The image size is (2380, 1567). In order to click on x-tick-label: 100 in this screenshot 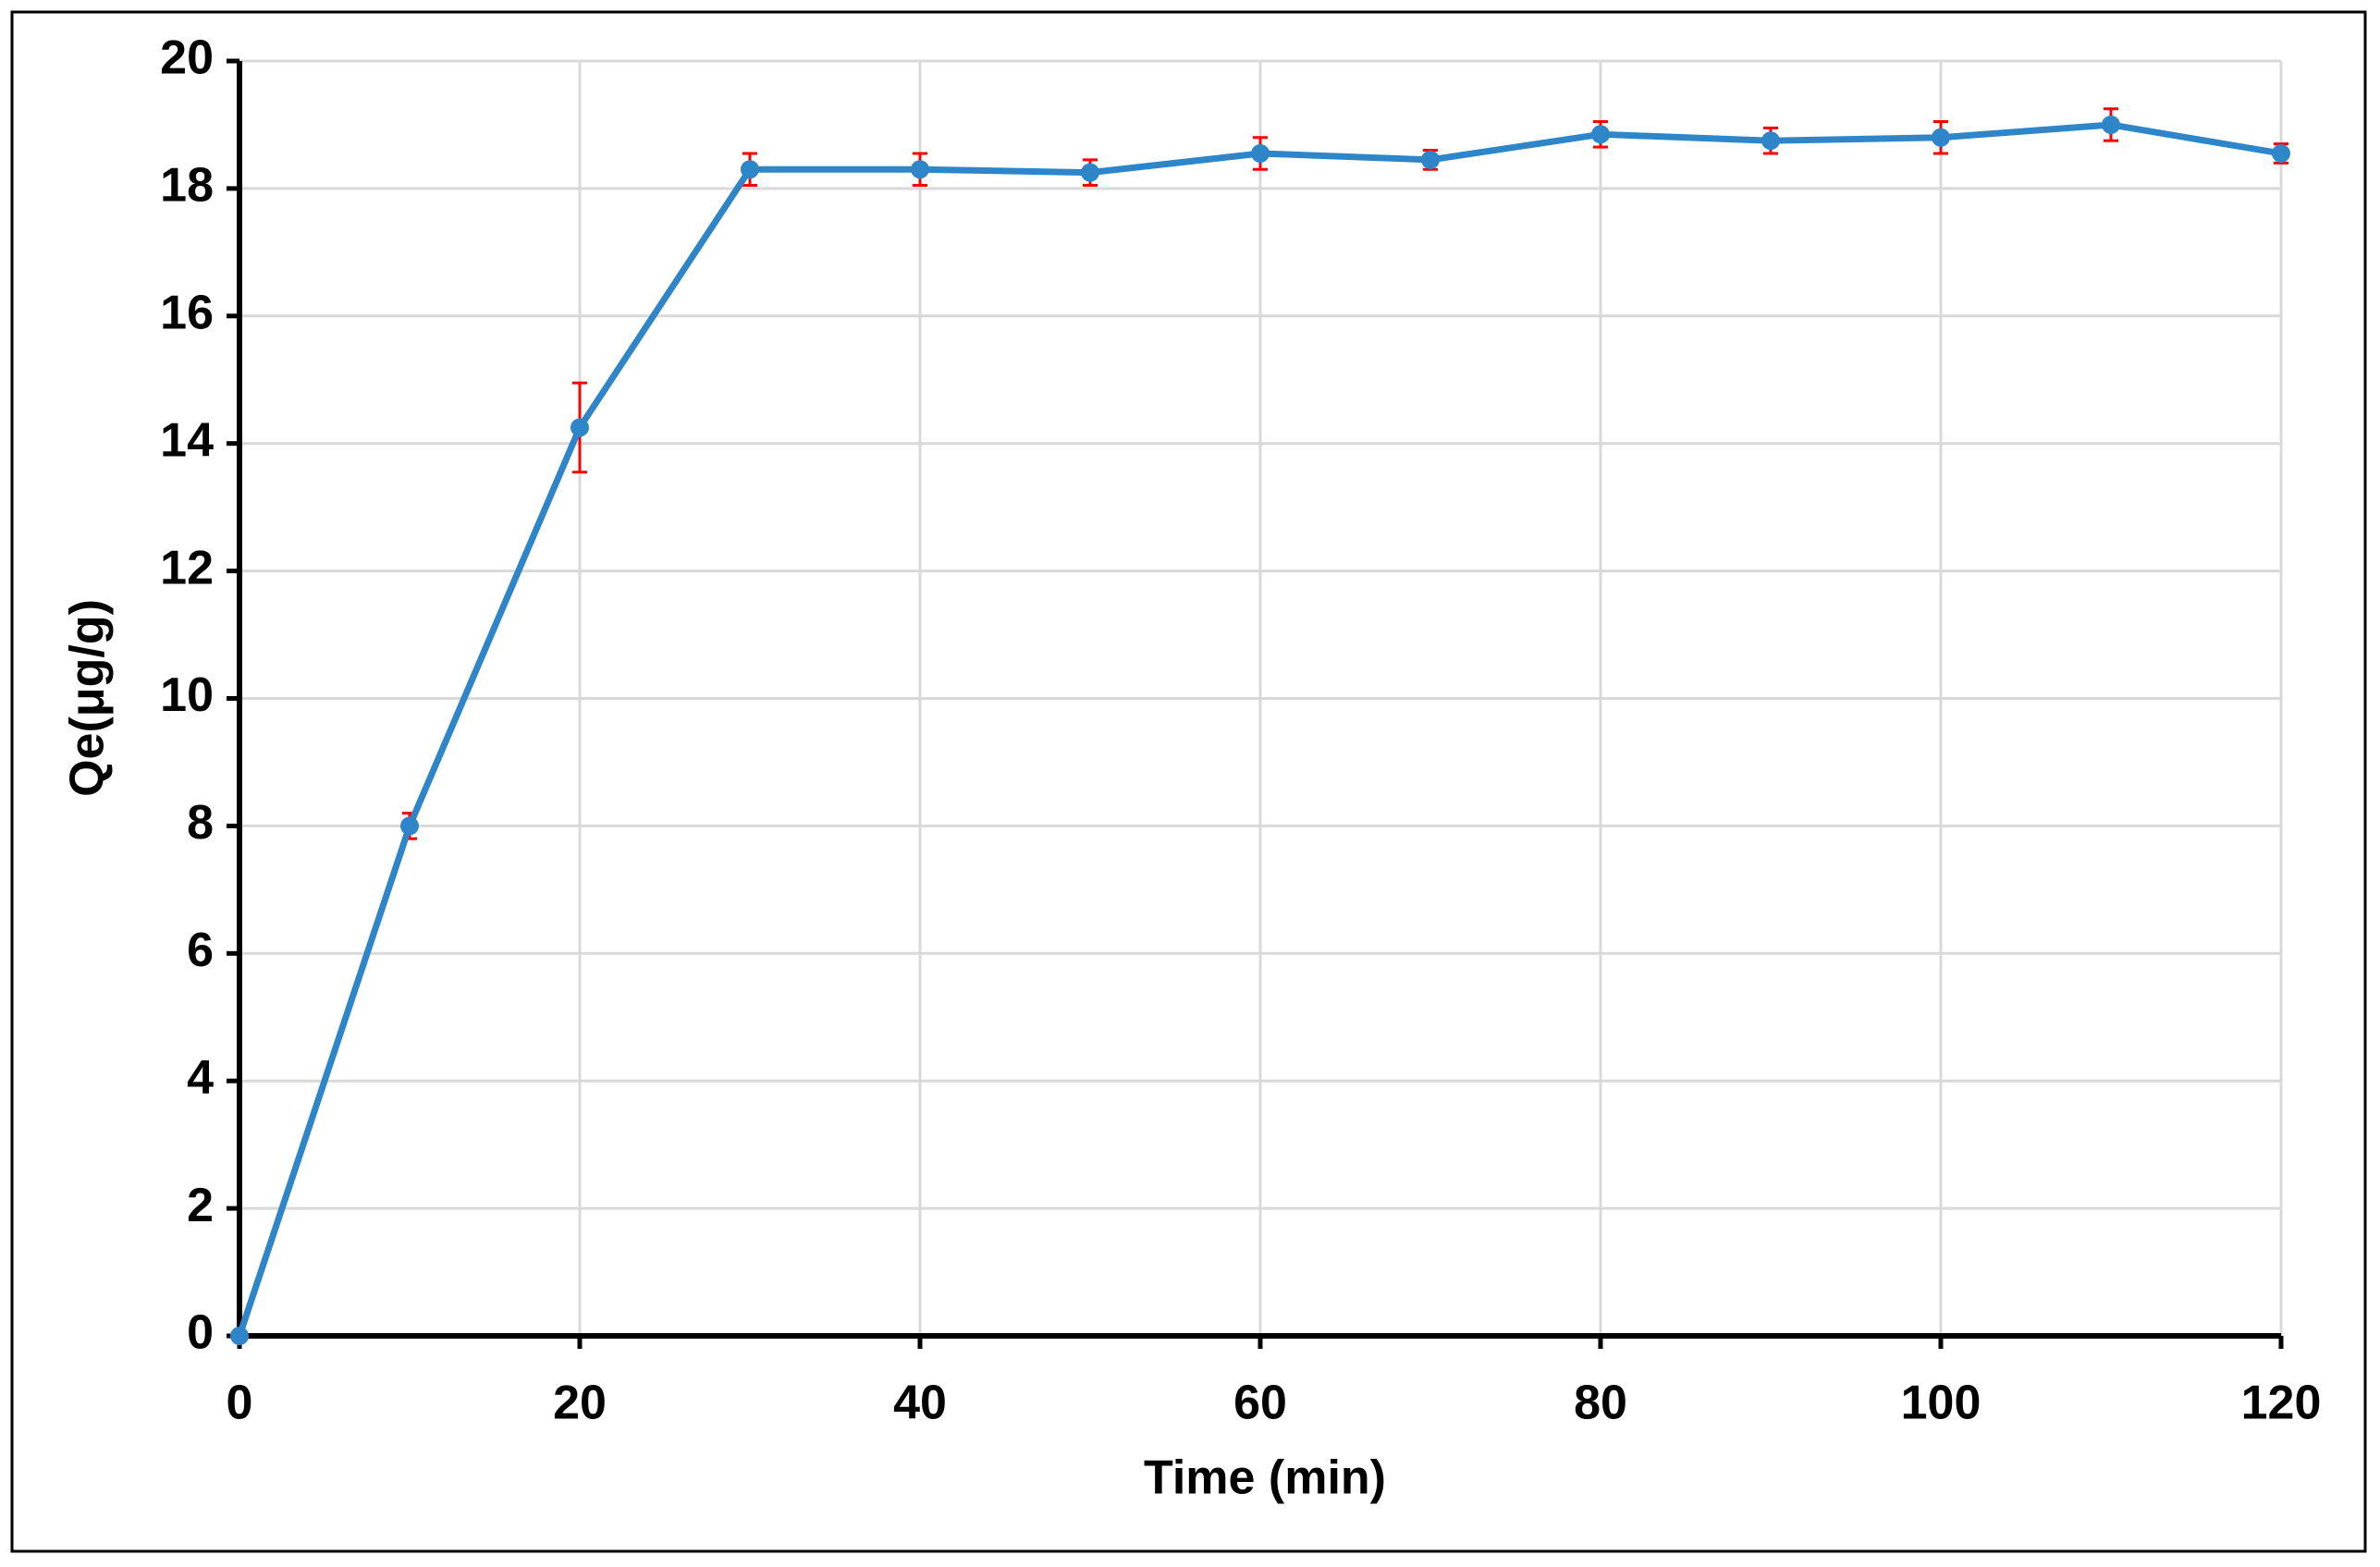, I will do `click(1941, 1404)`.